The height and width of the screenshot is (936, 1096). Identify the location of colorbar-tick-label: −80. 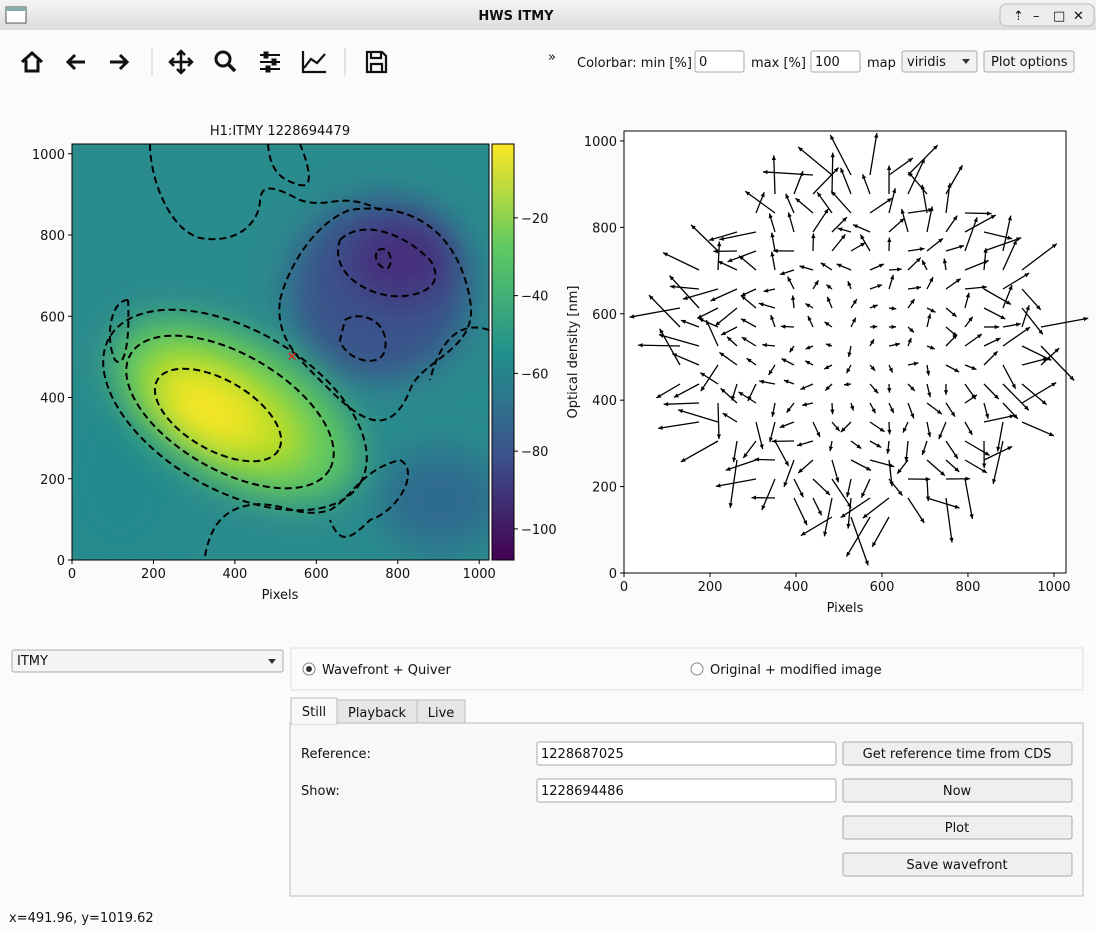
(534, 452).